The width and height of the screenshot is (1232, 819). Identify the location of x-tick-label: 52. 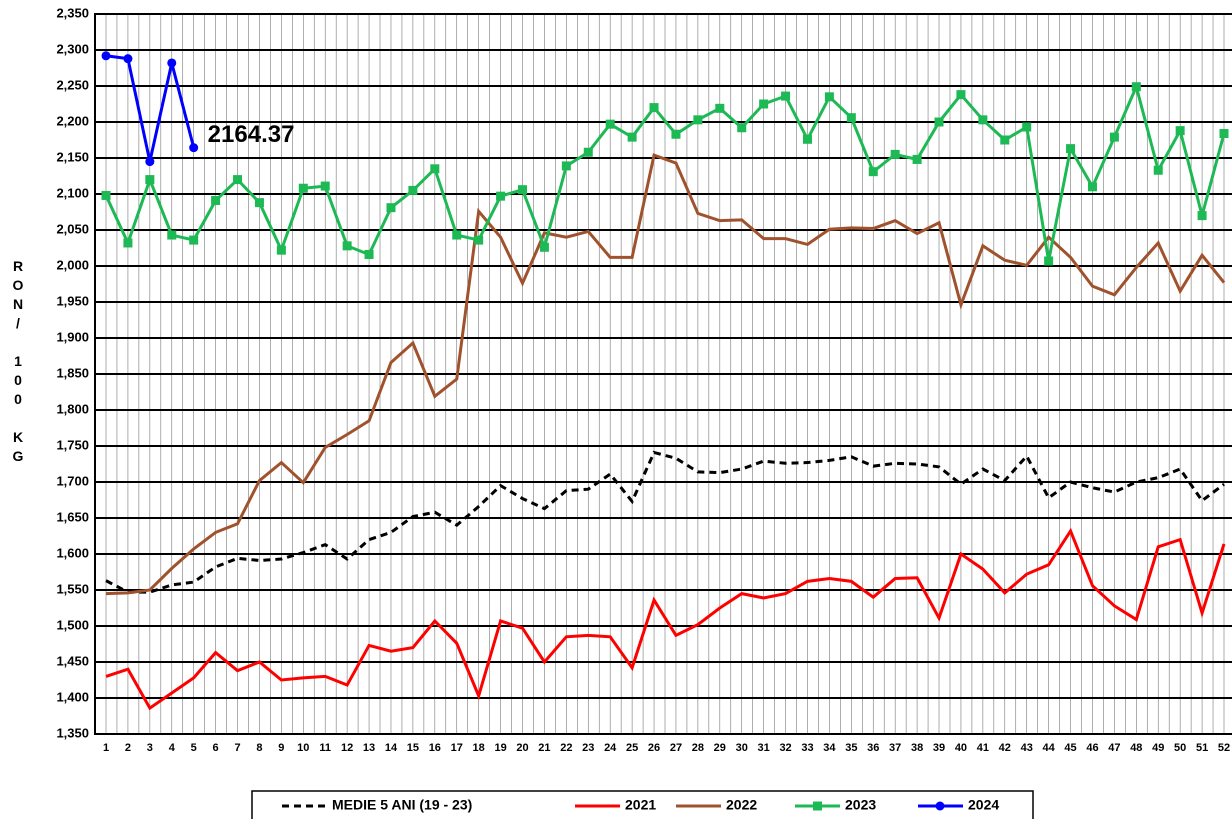
(1224, 748).